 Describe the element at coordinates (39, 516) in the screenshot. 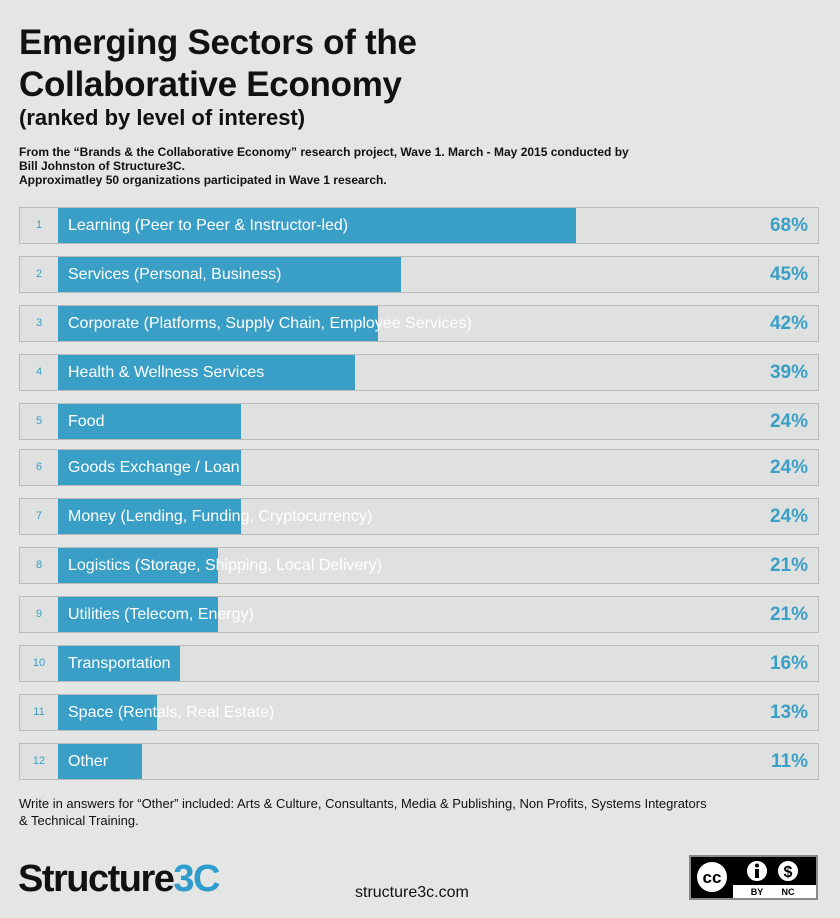

I see `rank-label: 7` at that location.